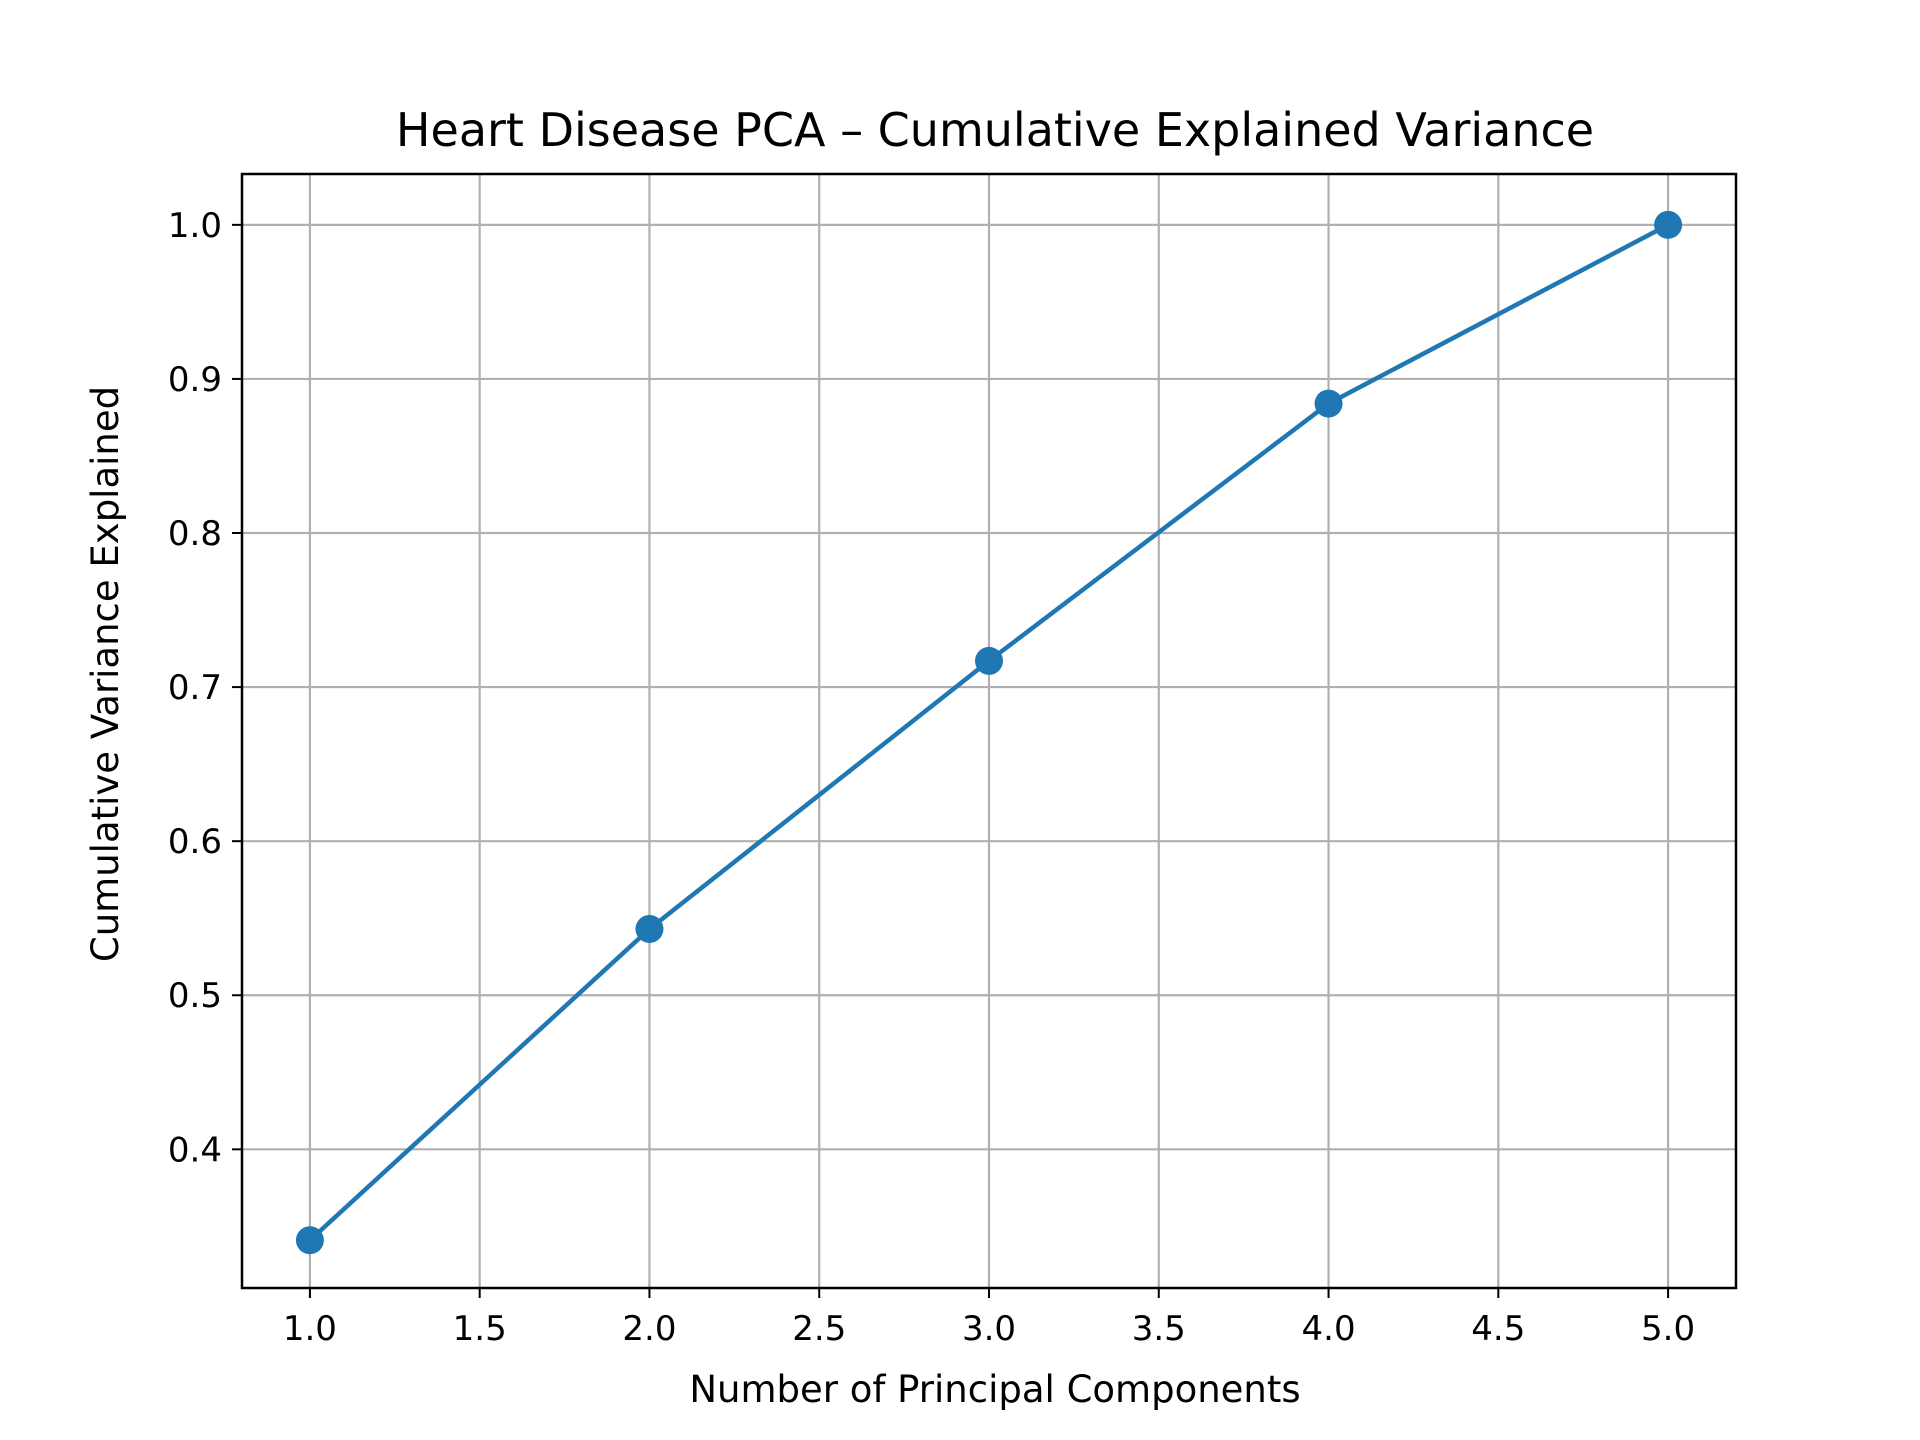  Describe the element at coordinates (310, 1329) in the screenshot. I see `x-tick-label: 1.0` at that location.